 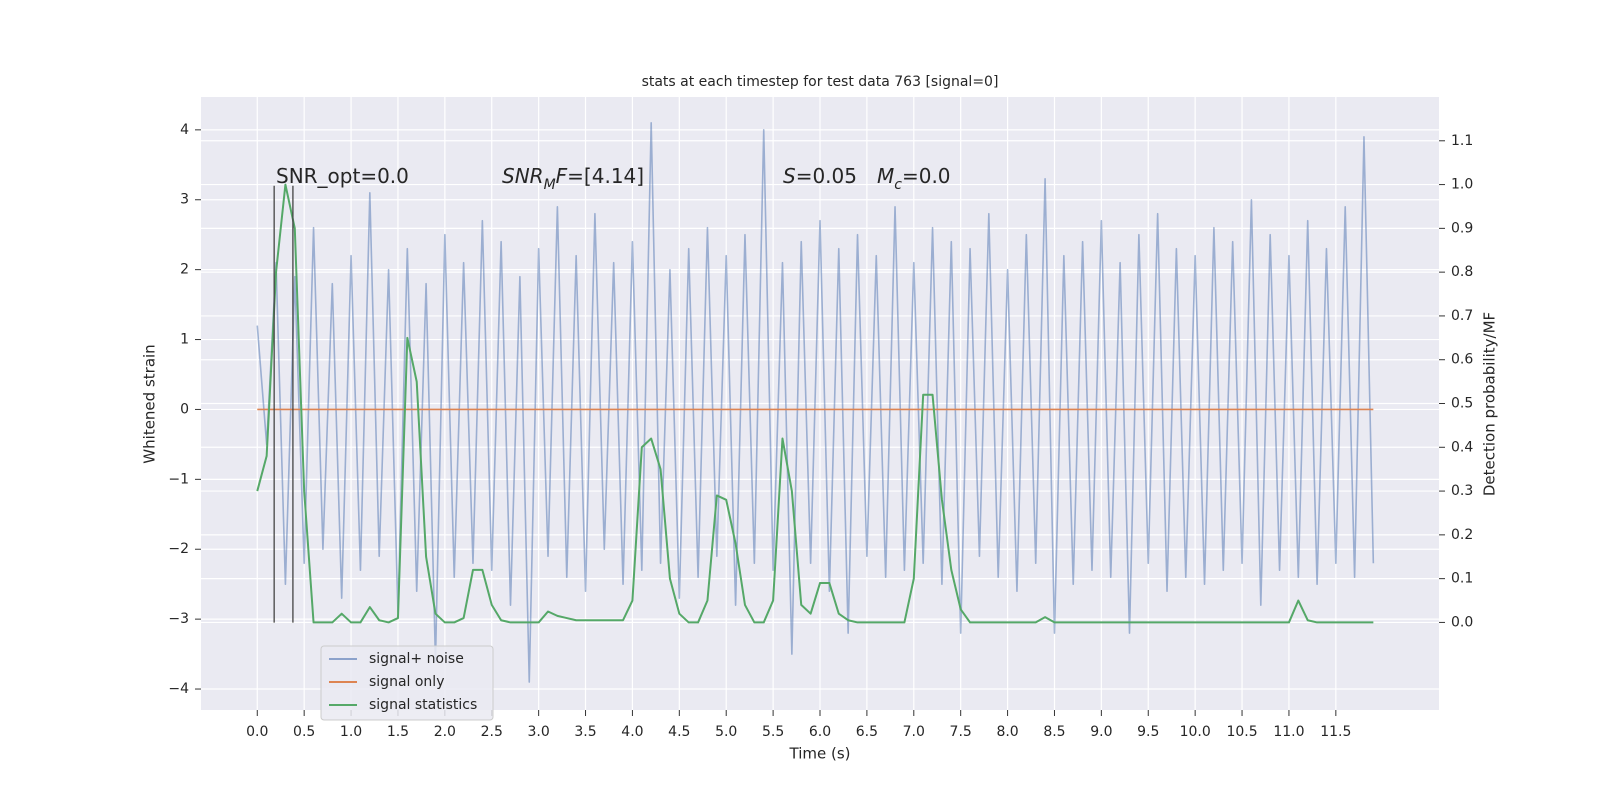 What do you see at coordinates (184, 409) in the screenshot?
I see `y-tick-label: 0` at bounding box center [184, 409].